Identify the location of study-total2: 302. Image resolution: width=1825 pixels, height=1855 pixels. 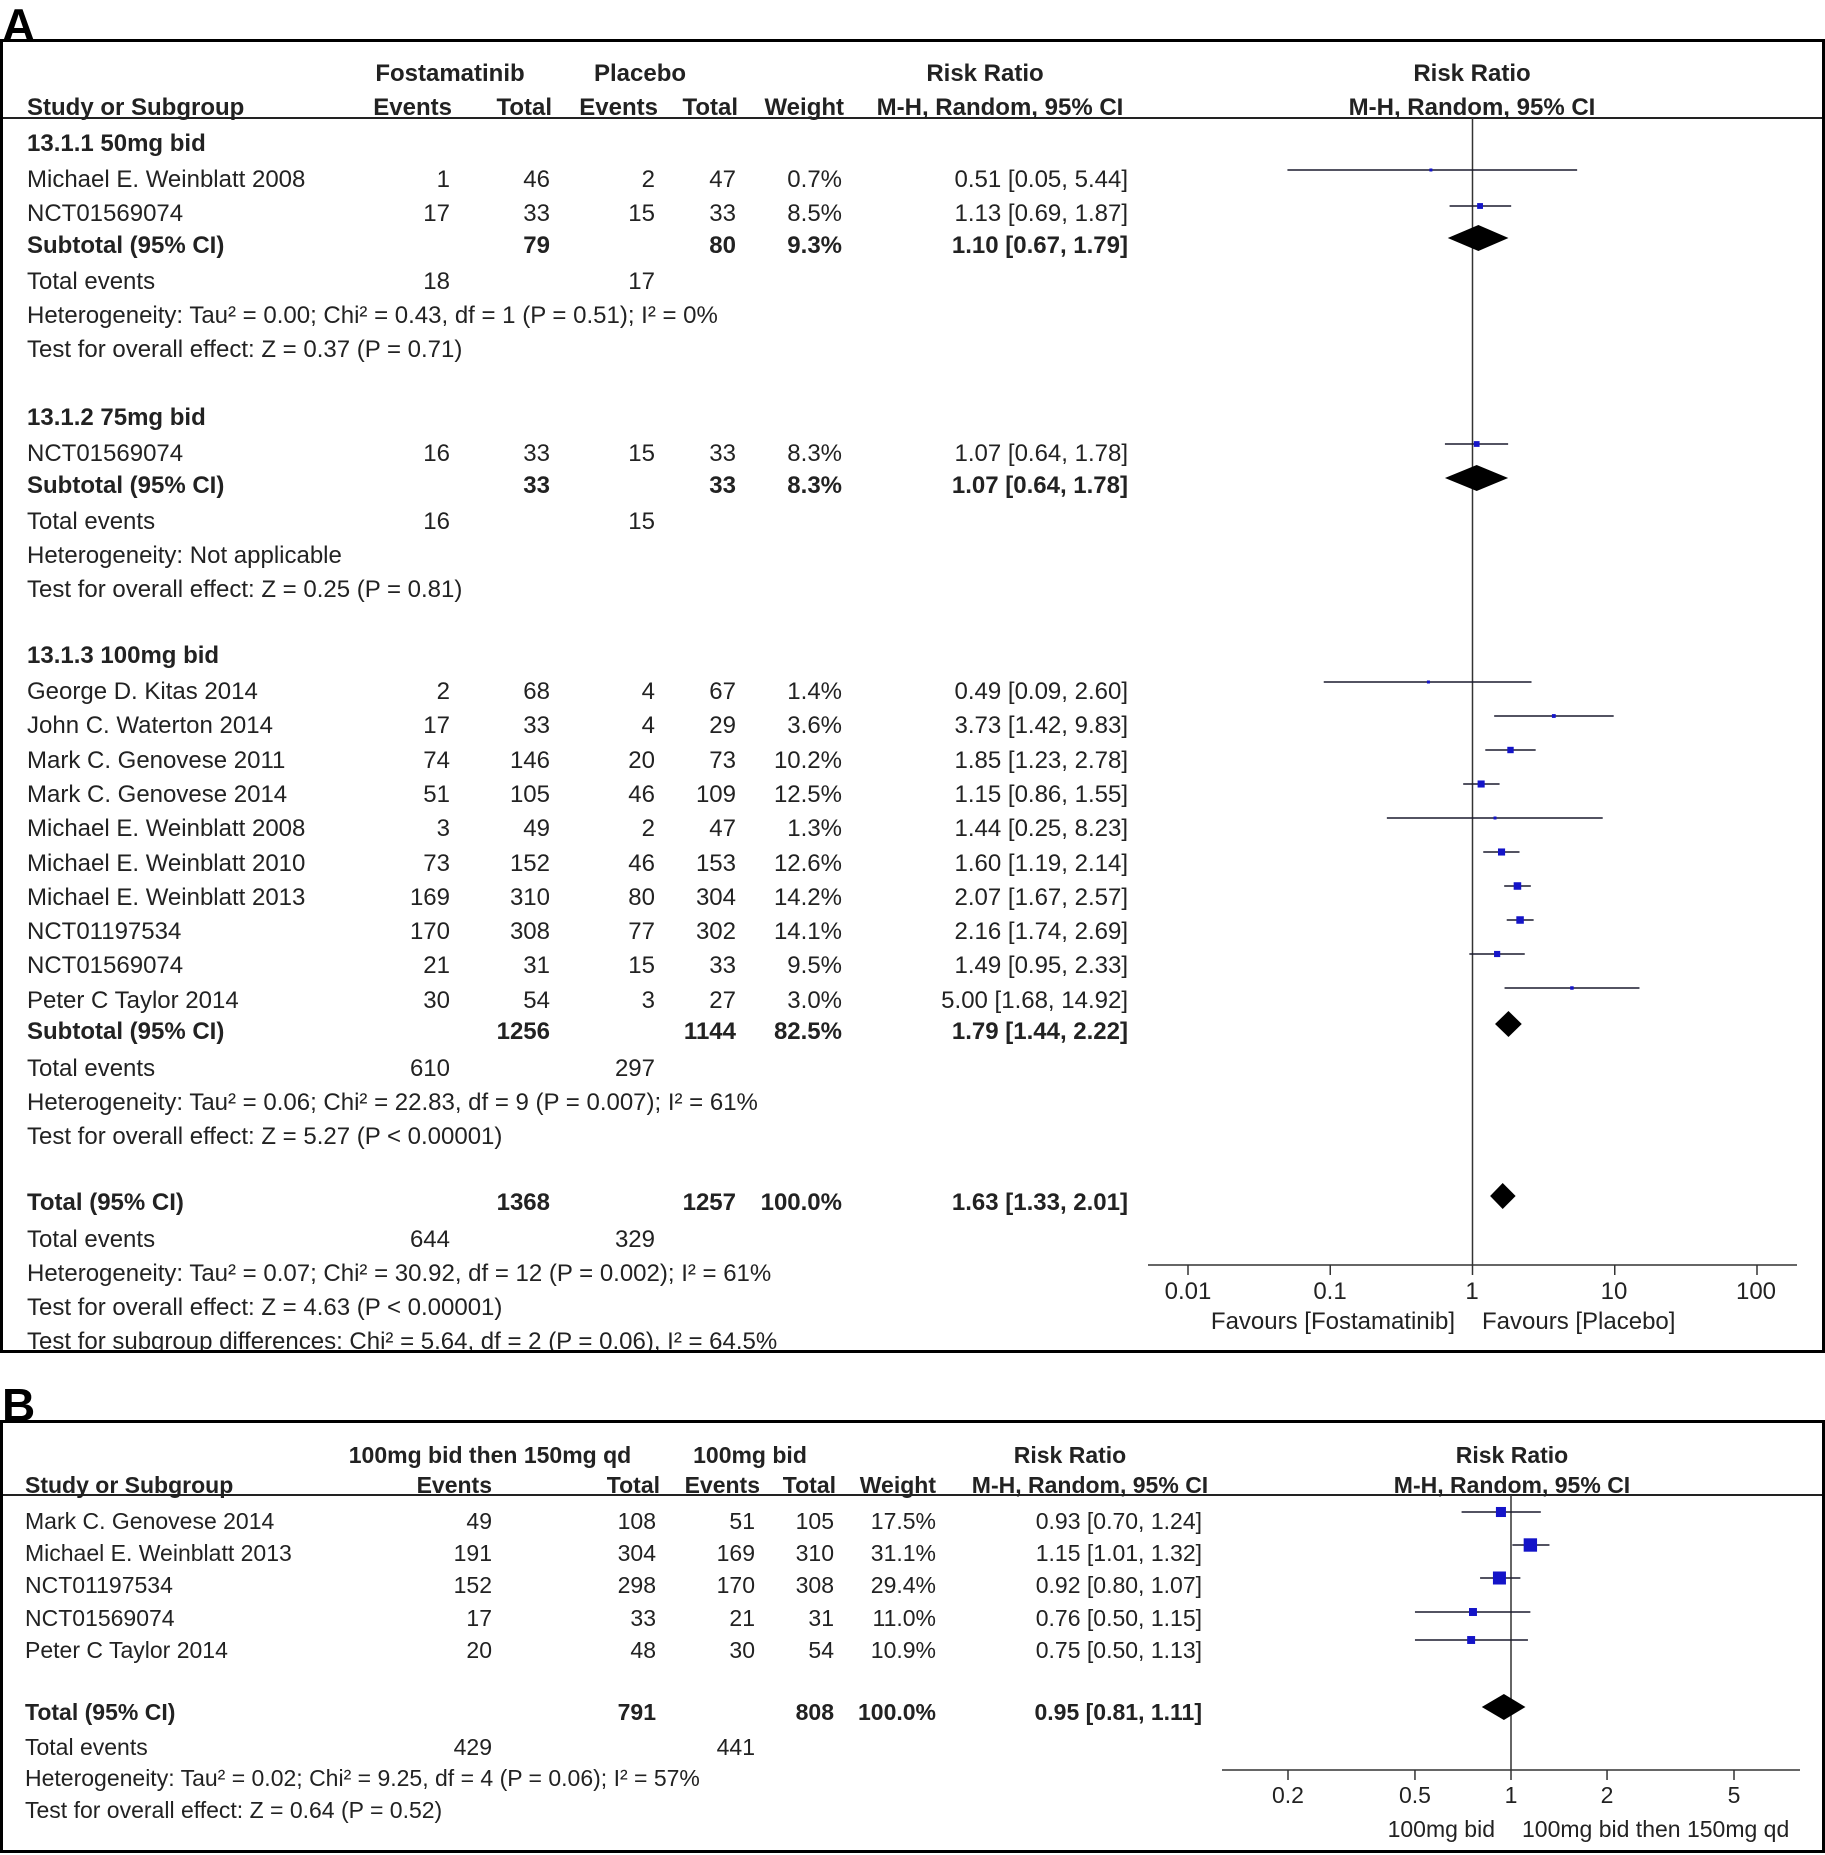
(715, 931).